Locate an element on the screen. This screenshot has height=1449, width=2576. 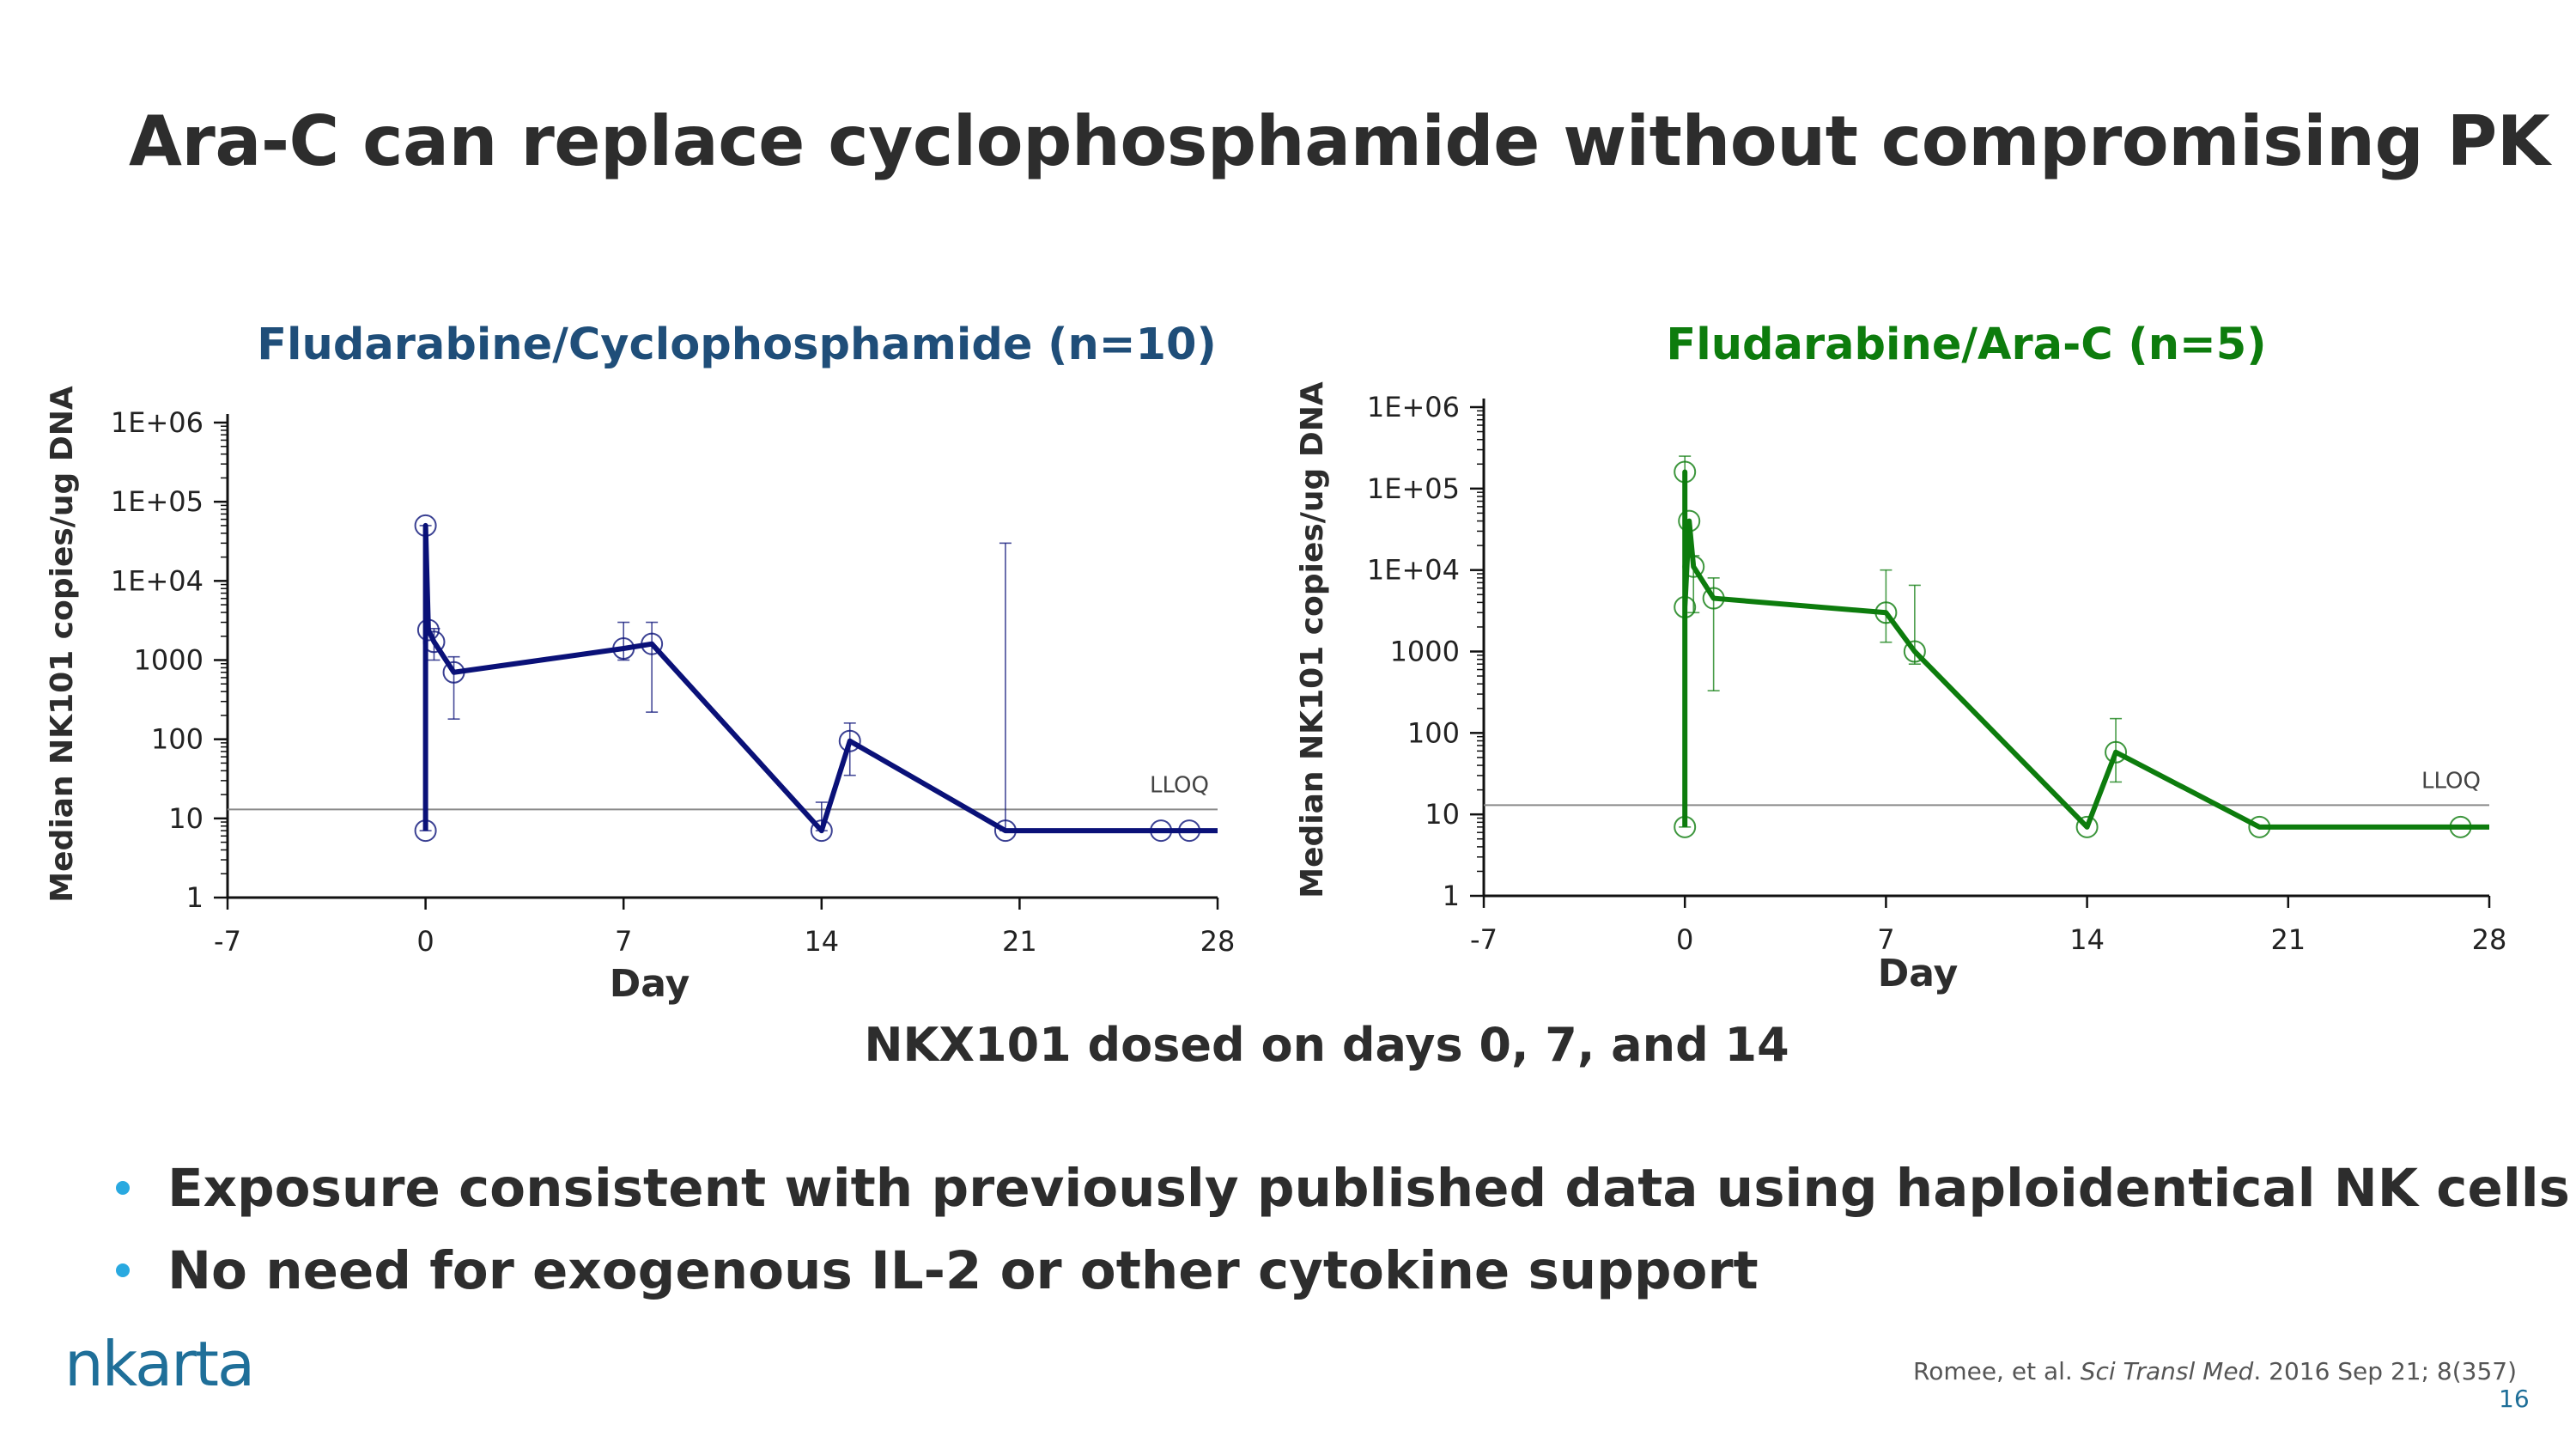
citation-journal: Sci Transl Med is located at coordinates (2167, 1371).